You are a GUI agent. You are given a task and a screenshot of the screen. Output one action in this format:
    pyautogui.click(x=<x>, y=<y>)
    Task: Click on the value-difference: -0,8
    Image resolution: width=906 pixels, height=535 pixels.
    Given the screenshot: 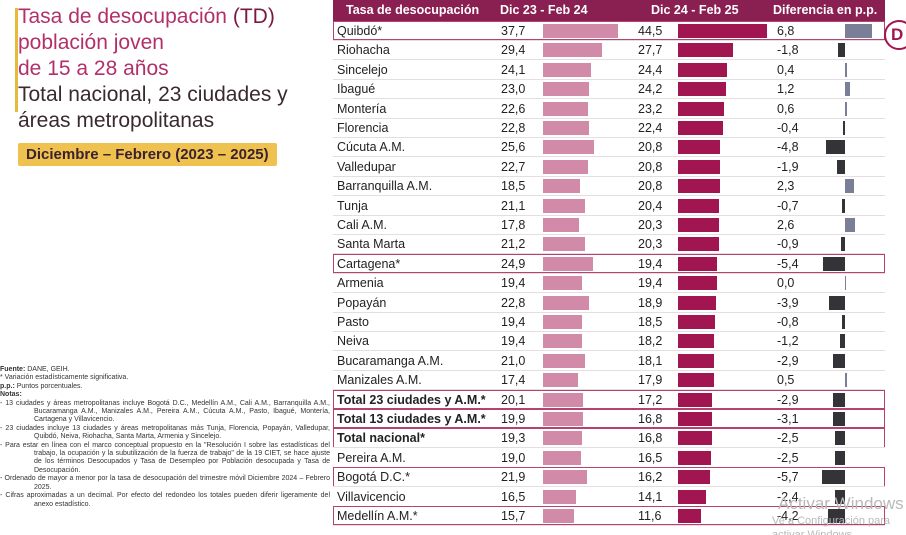 What is the action you would take?
    pyautogui.click(x=788, y=322)
    